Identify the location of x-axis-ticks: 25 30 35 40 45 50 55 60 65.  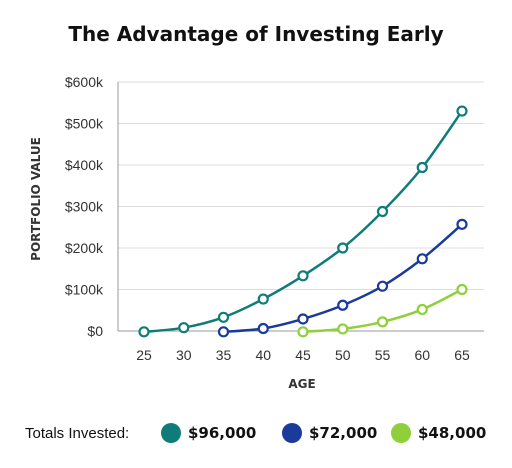
(303, 355).